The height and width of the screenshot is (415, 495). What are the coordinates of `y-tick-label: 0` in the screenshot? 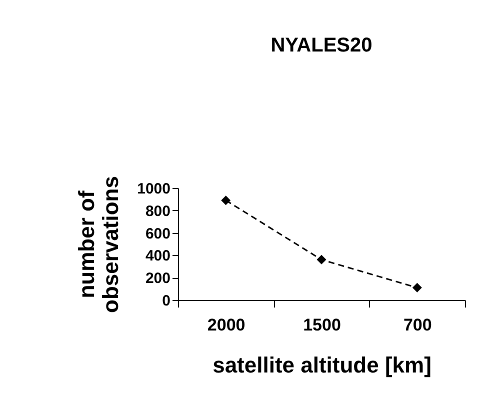 It's located at (166, 301).